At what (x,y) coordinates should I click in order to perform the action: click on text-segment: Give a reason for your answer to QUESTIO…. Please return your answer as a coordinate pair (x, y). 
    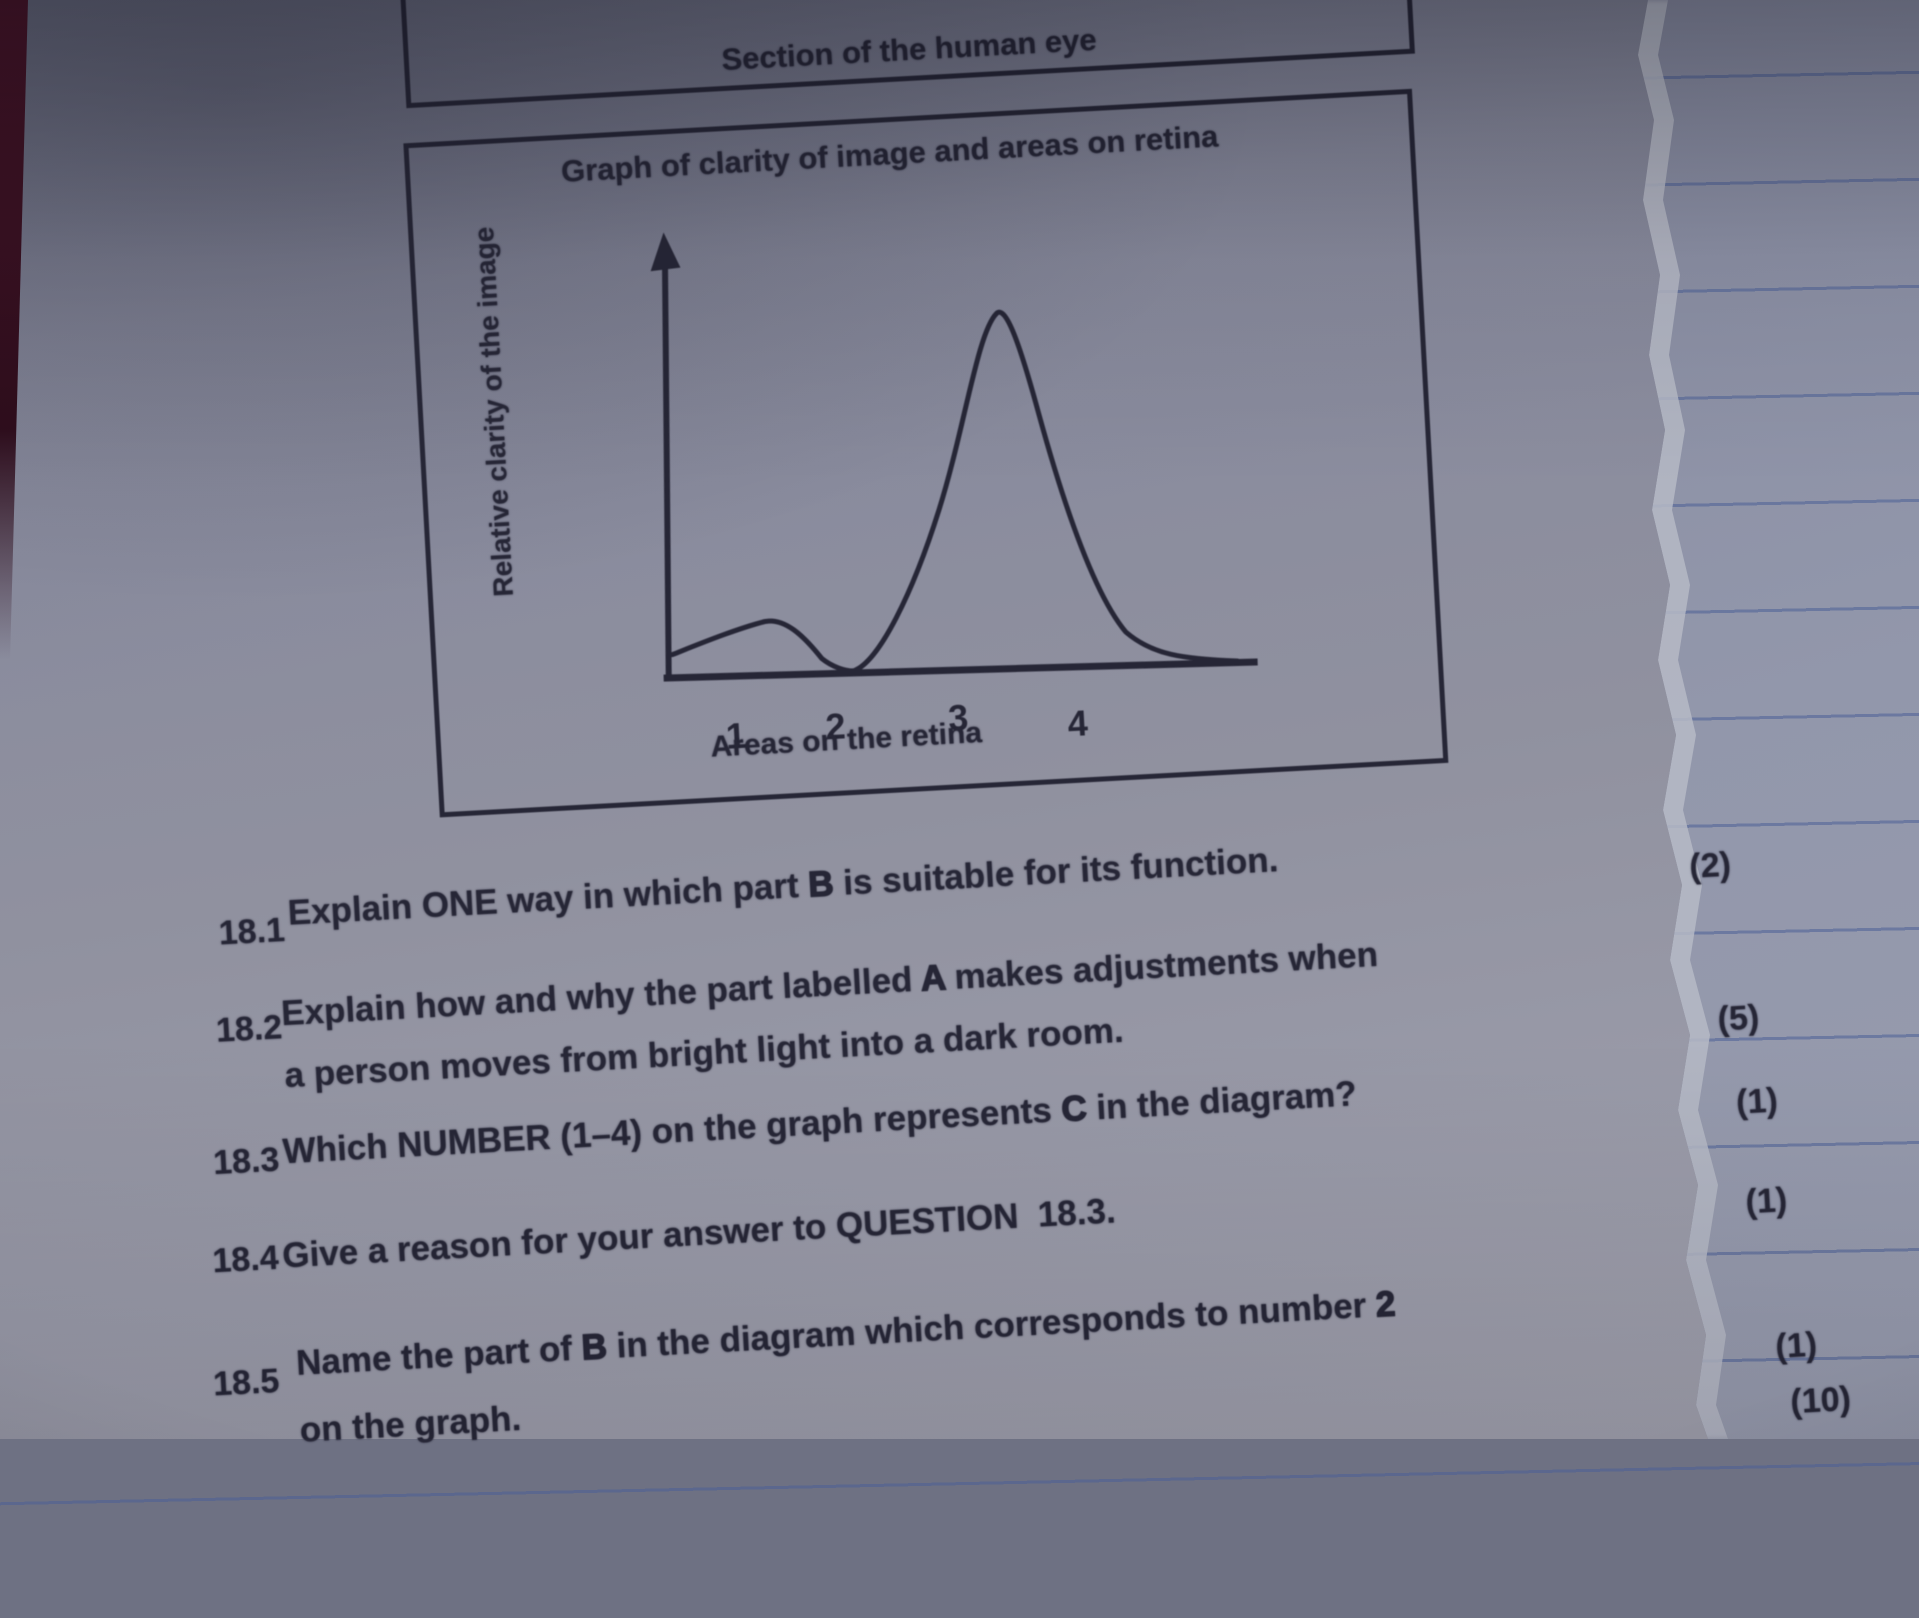
    Looking at the image, I should click on (699, 1233).